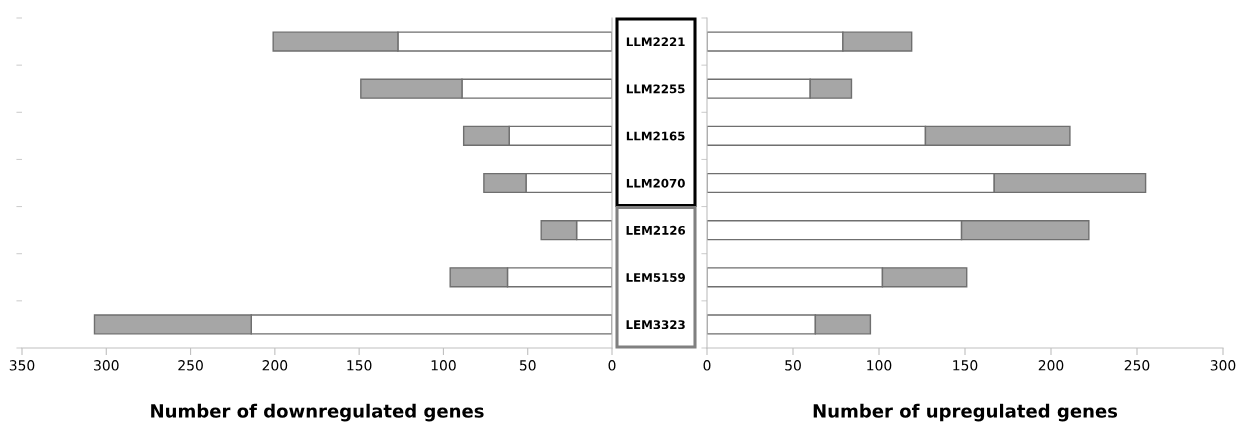 This screenshot has height=422, width=1240. Describe the element at coordinates (317, 412) in the screenshot. I see `x-axis-title: Number of downregulated genes` at that location.